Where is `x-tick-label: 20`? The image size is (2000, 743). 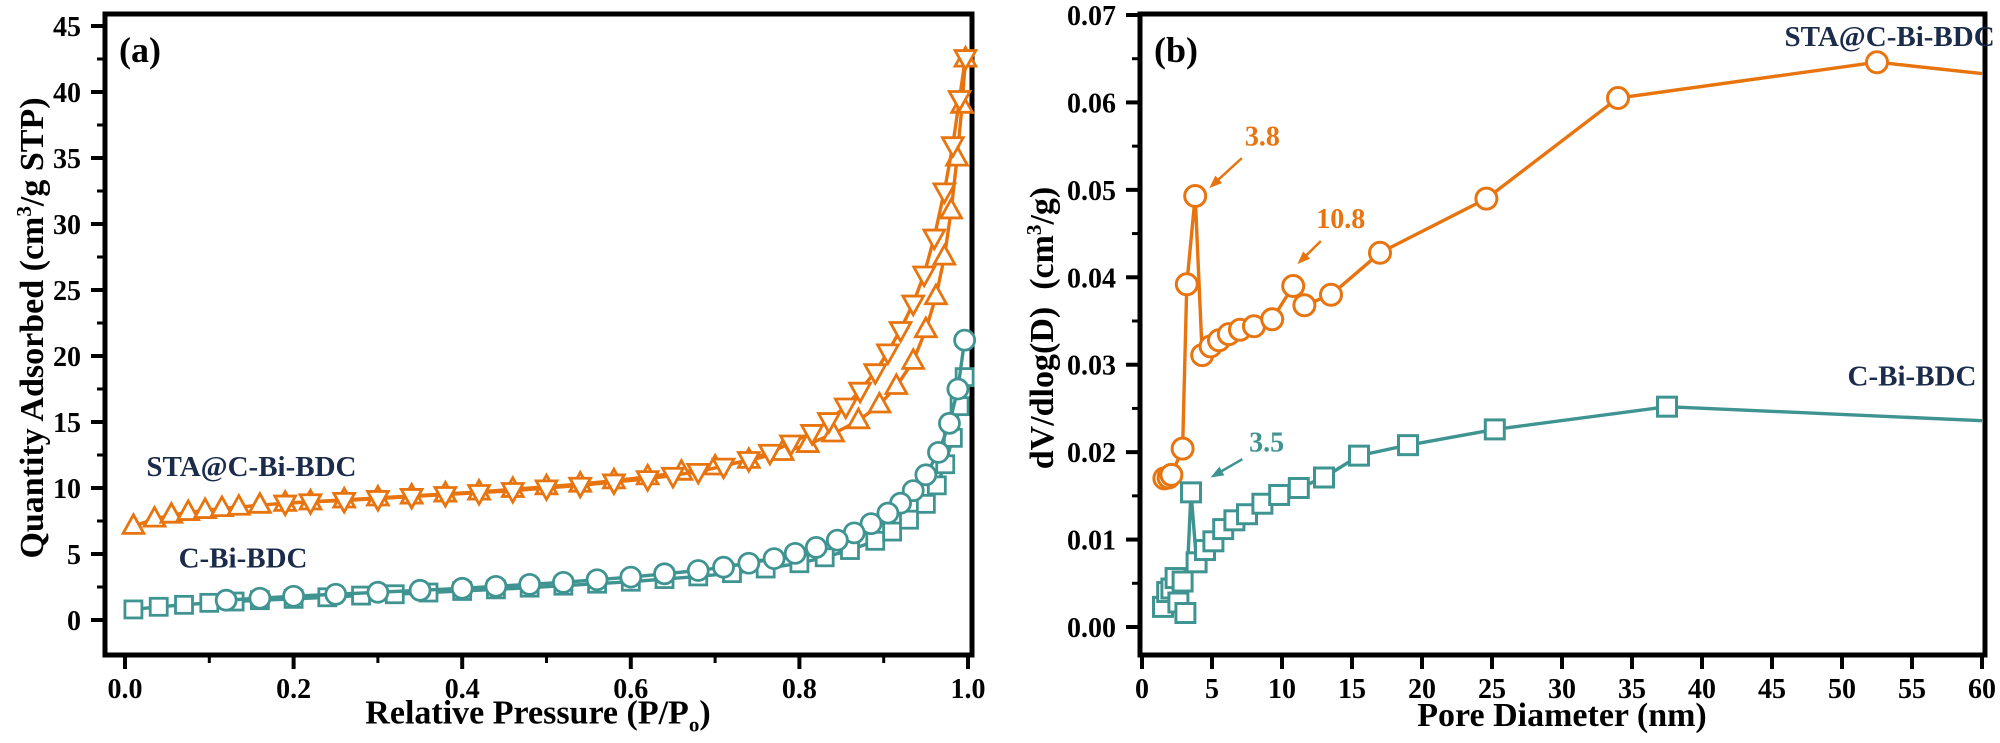
x-tick-label: 20 is located at coordinates (1422, 689).